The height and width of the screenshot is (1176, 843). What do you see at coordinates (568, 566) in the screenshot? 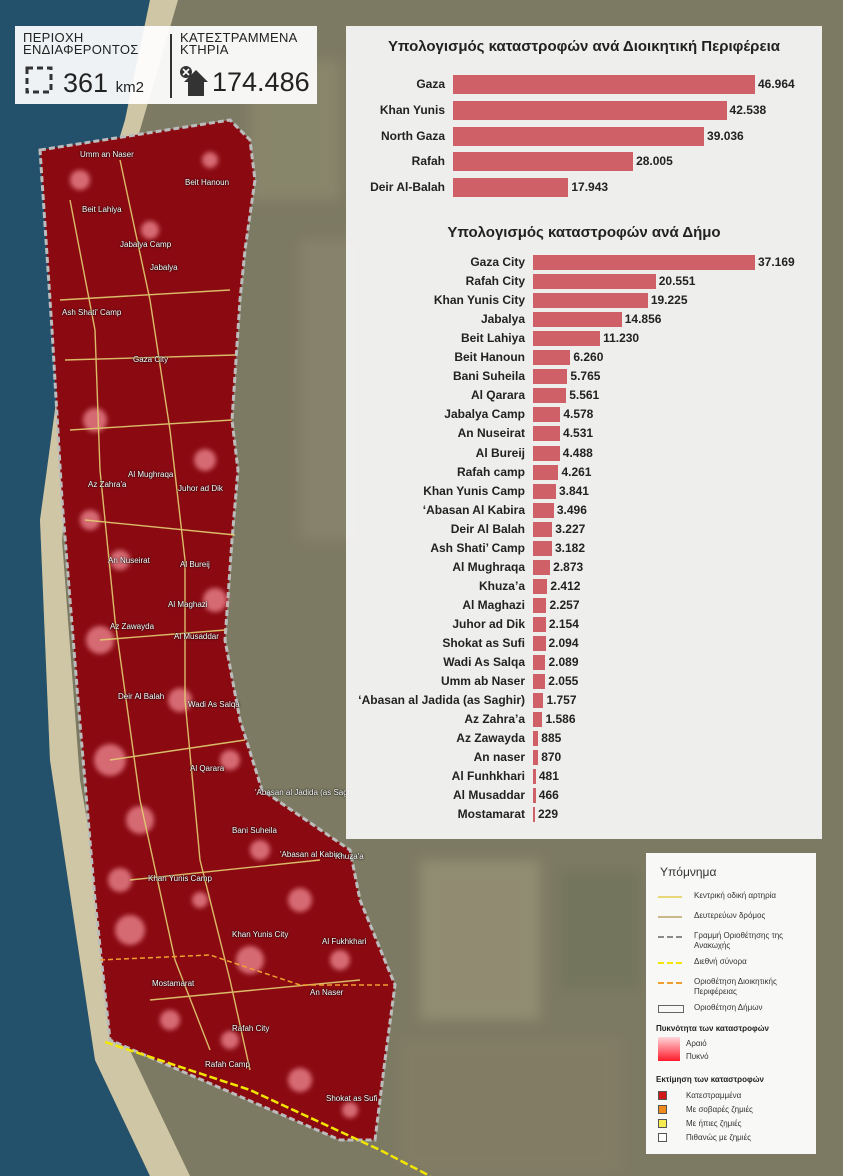
I see `bar-value-label: 2.873` at bounding box center [568, 566].